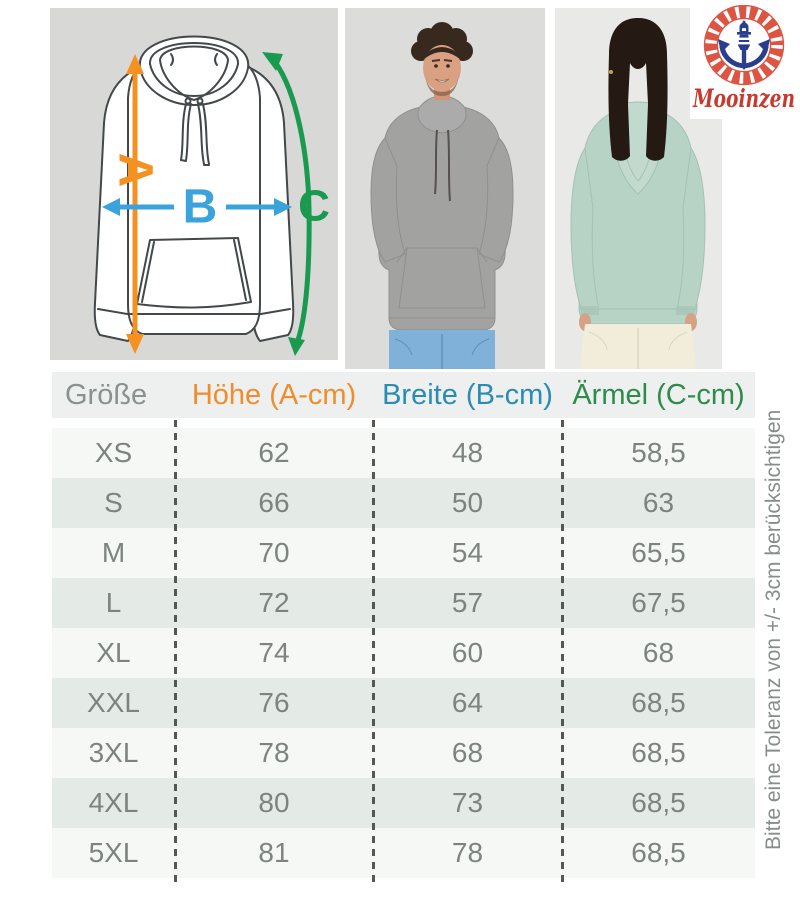  What do you see at coordinates (274, 702) in the screenshot?
I see `height-cell: 76` at bounding box center [274, 702].